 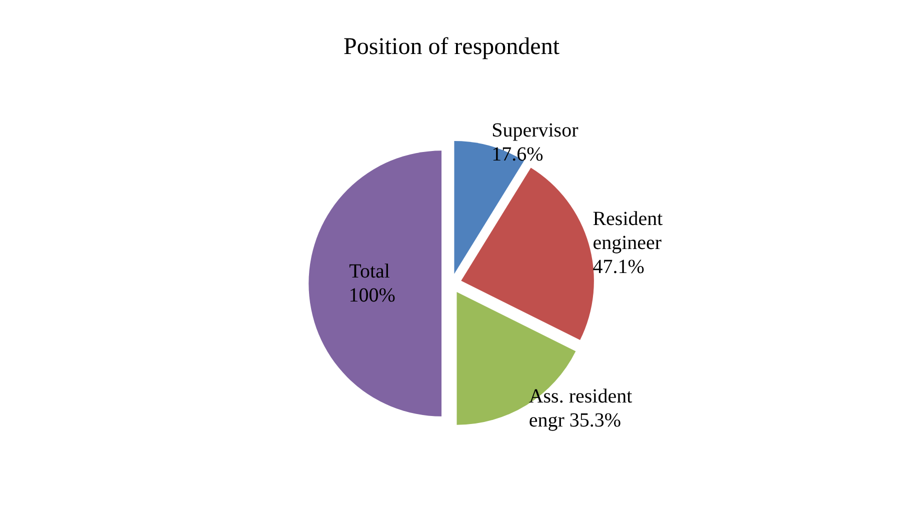 I want to click on slice-label: Resident engineer, so click(x=630, y=231).